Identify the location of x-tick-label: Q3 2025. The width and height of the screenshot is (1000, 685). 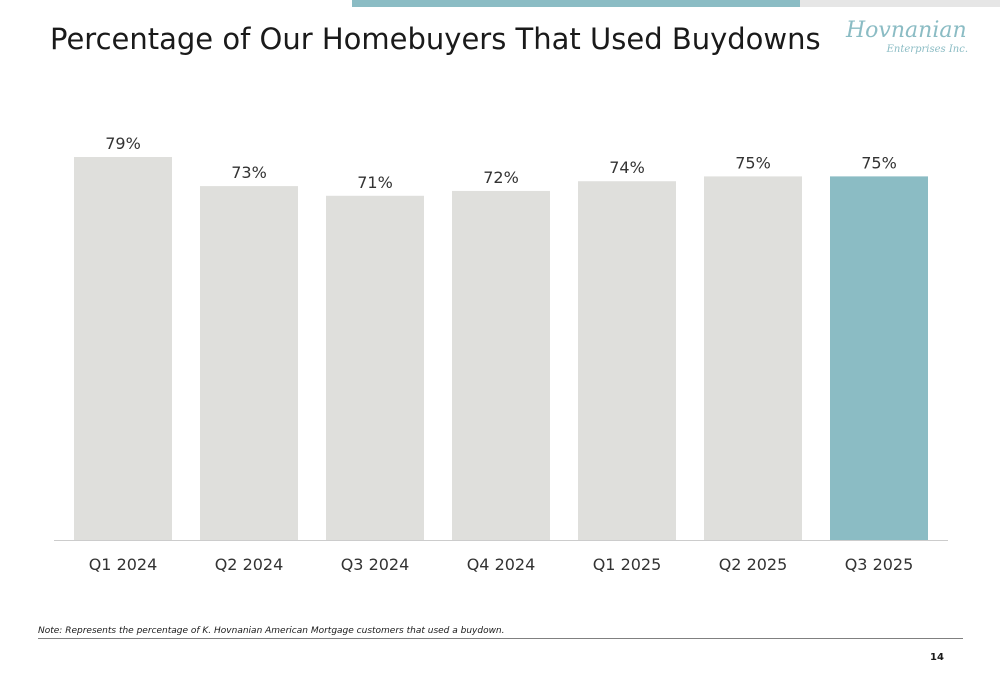
(879, 564).